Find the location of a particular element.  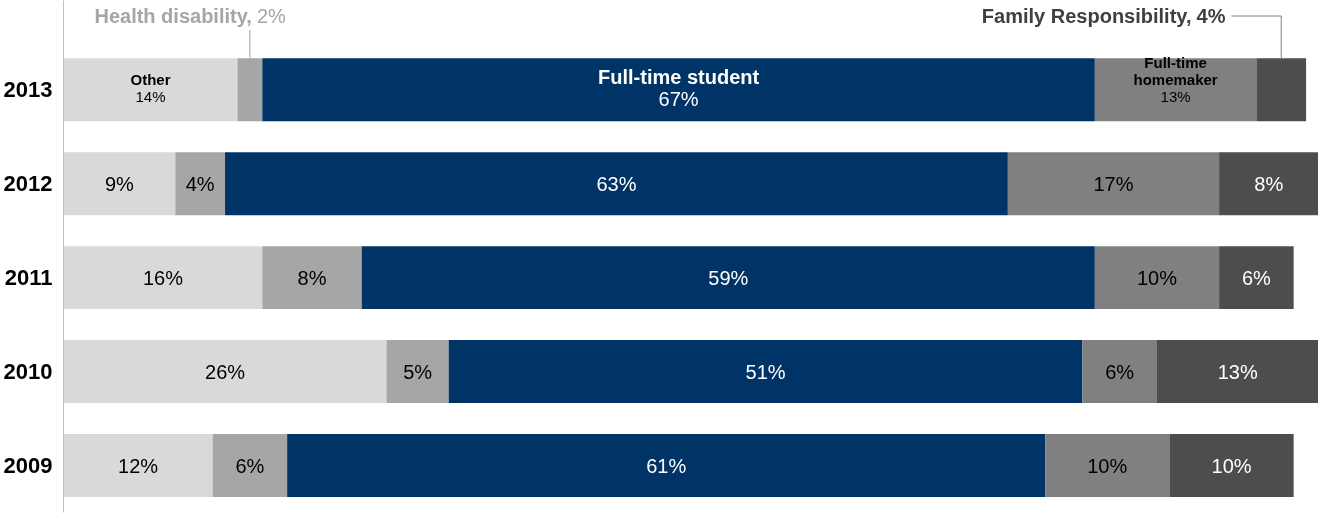

series-label: Other is located at coordinates (150, 79).